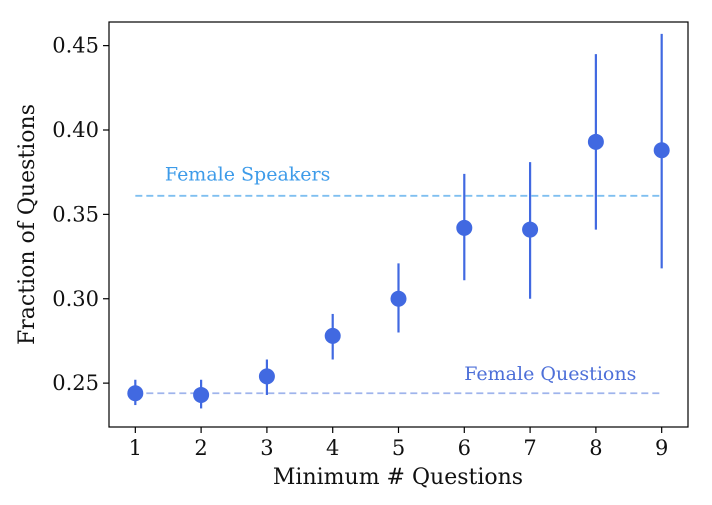  I want to click on x-tick-label: 1, so click(135, 448).